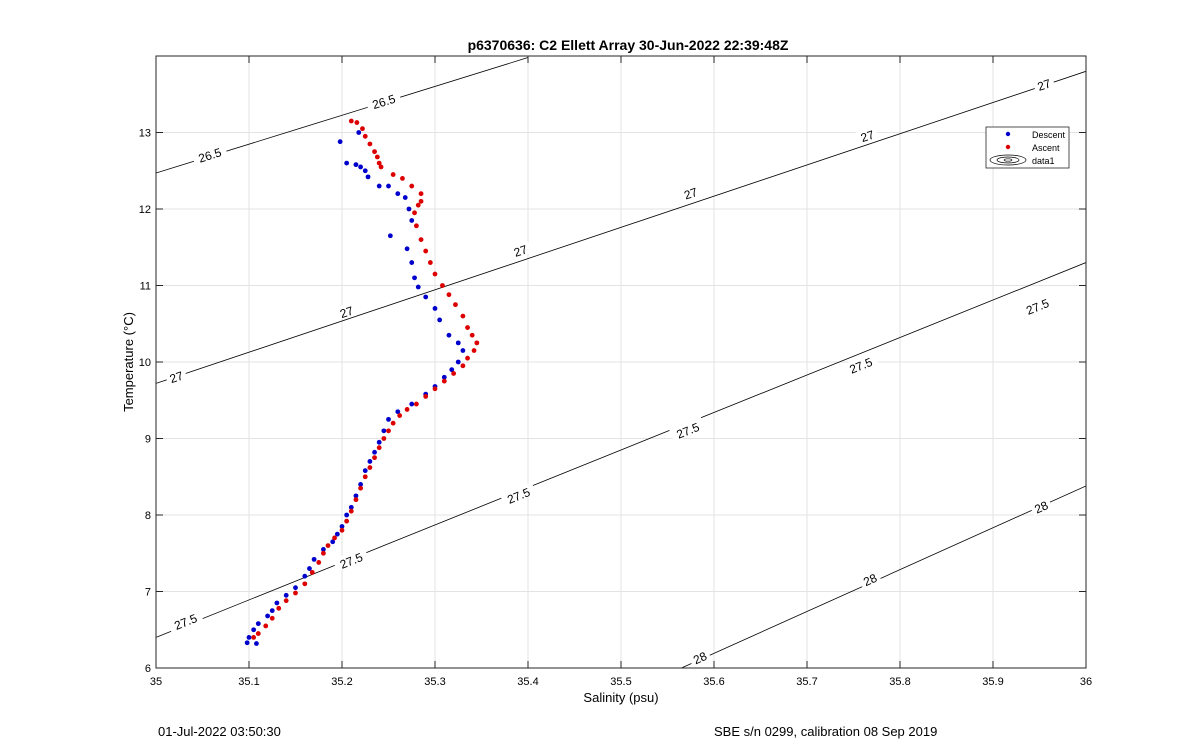 The width and height of the screenshot is (1200, 751). I want to click on contour-label: 26.5, so click(384, 102).